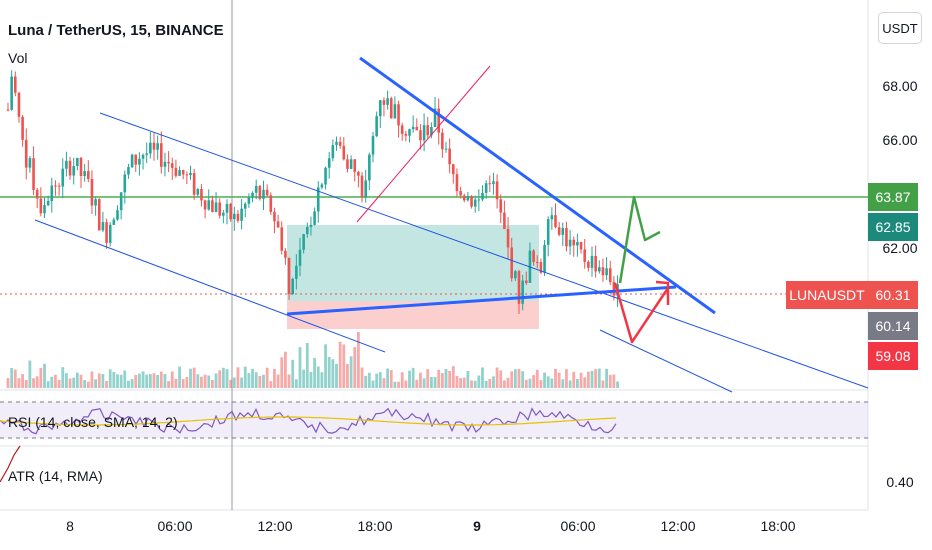 This screenshot has height=550, width=932. I want to click on symbol-legend: Luna / TetherUS, 15, BINANCE, so click(116, 30).